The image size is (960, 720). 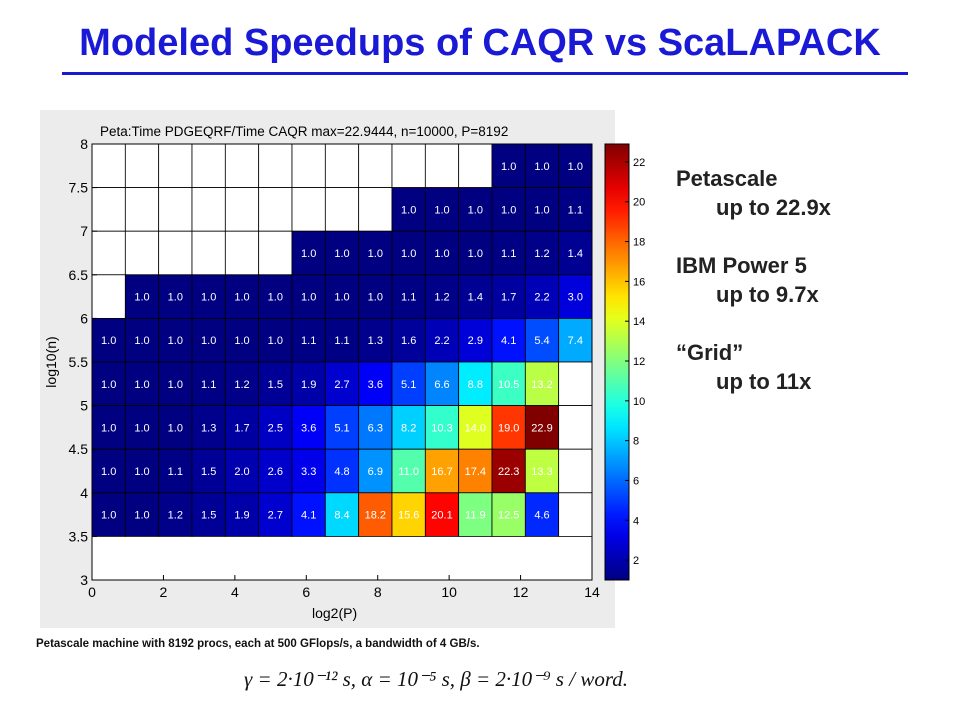 I want to click on x-tick-label: 2, so click(x=164, y=592).